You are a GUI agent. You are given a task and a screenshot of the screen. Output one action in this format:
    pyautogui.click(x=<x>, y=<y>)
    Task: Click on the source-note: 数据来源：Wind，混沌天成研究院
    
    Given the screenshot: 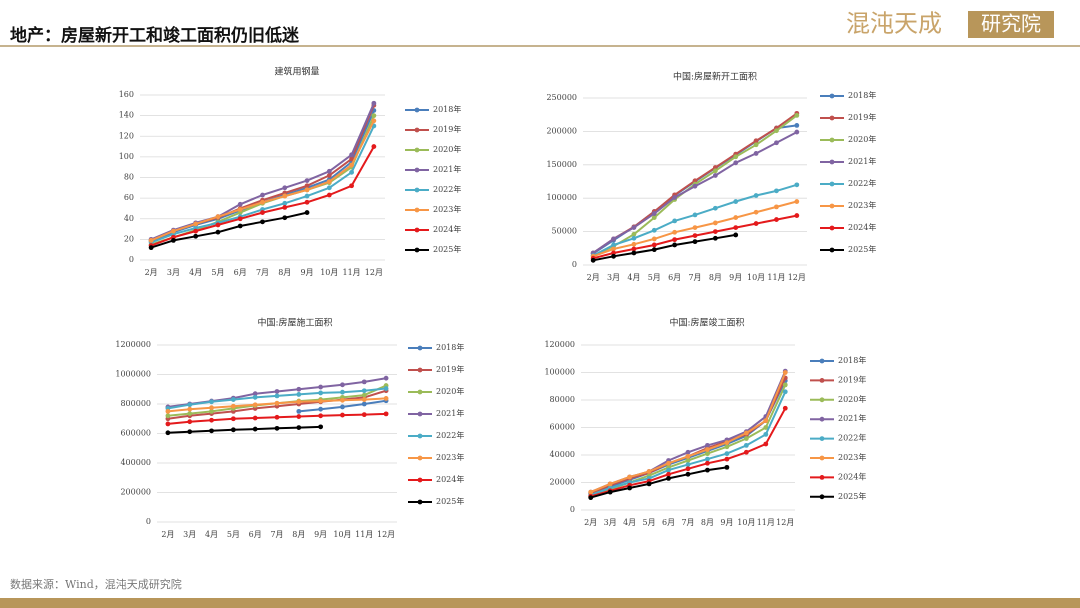 What is the action you would take?
    pyautogui.click(x=96, y=584)
    